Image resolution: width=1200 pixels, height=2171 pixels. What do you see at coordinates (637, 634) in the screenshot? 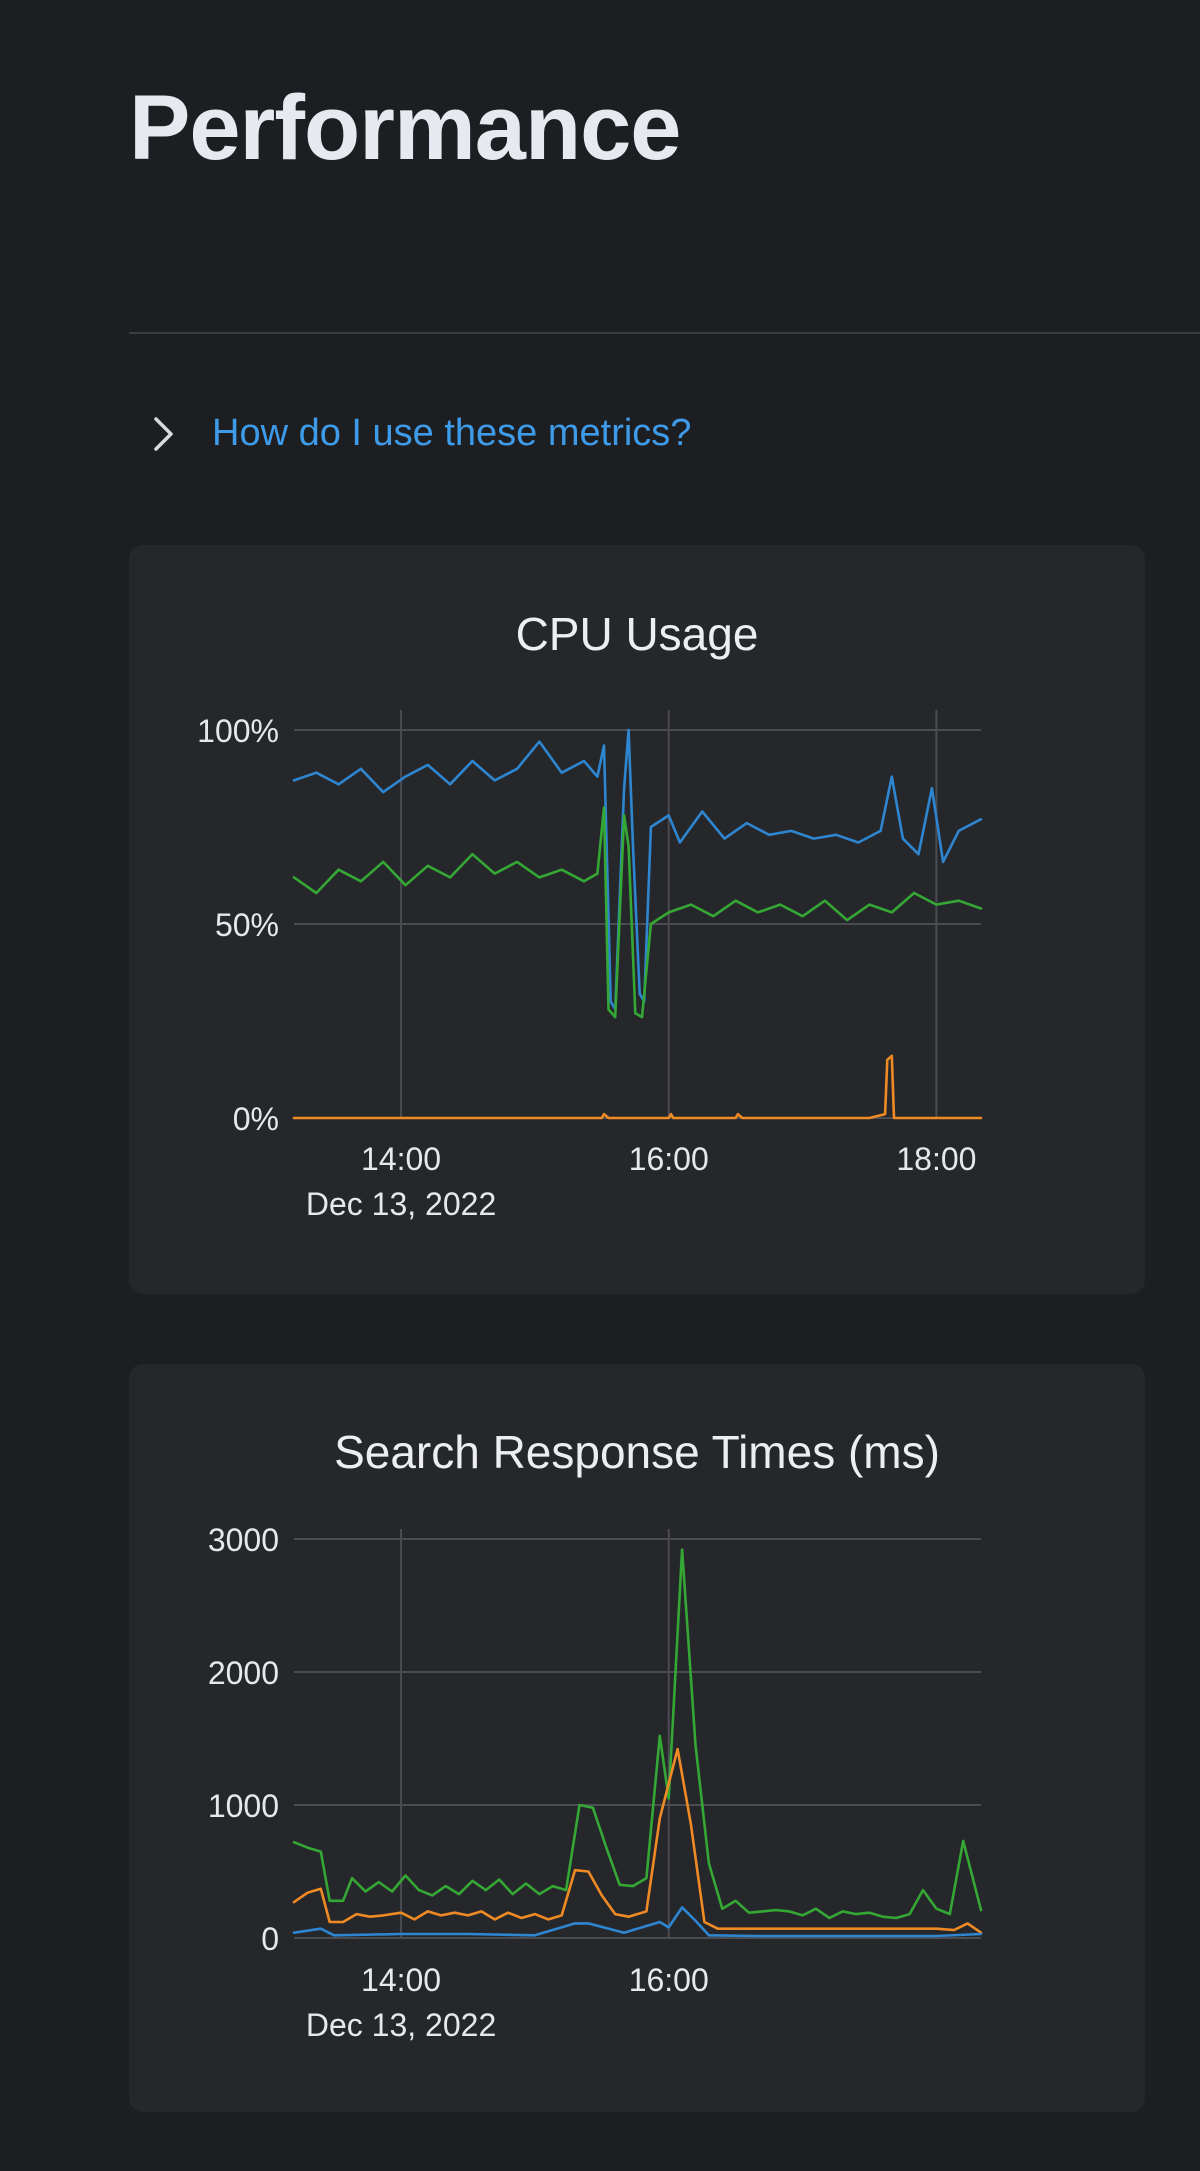
I see `chart-title: CPU Usage` at bounding box center [637, 634].